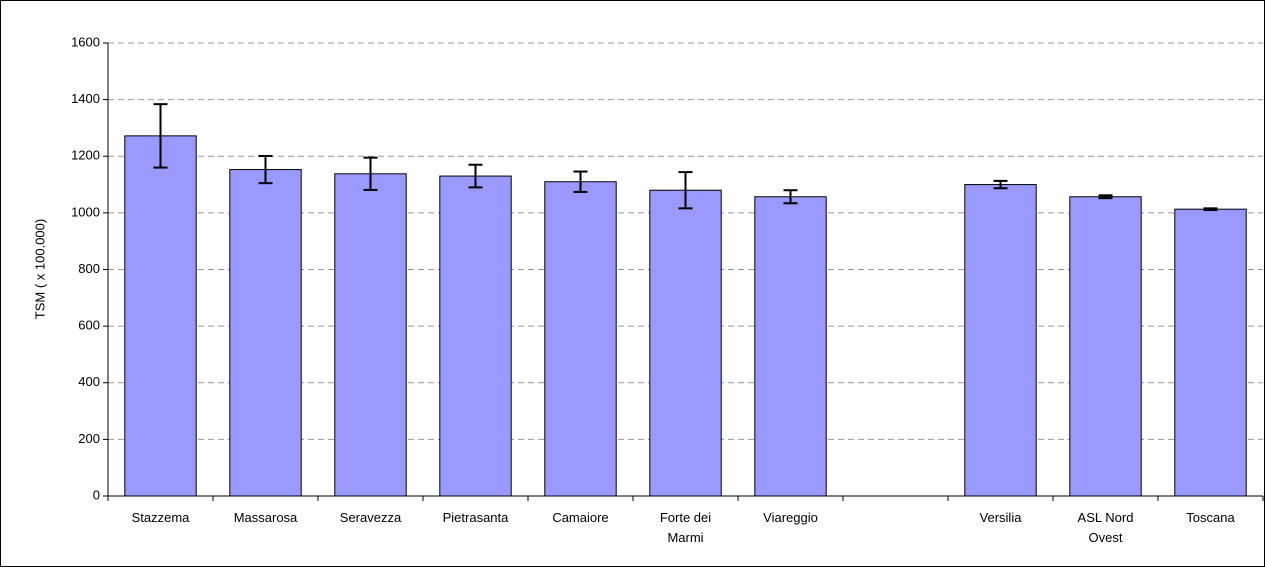 The image size is (1265, 567). I want to click on y-tick-label: 200, so click(89, 438).